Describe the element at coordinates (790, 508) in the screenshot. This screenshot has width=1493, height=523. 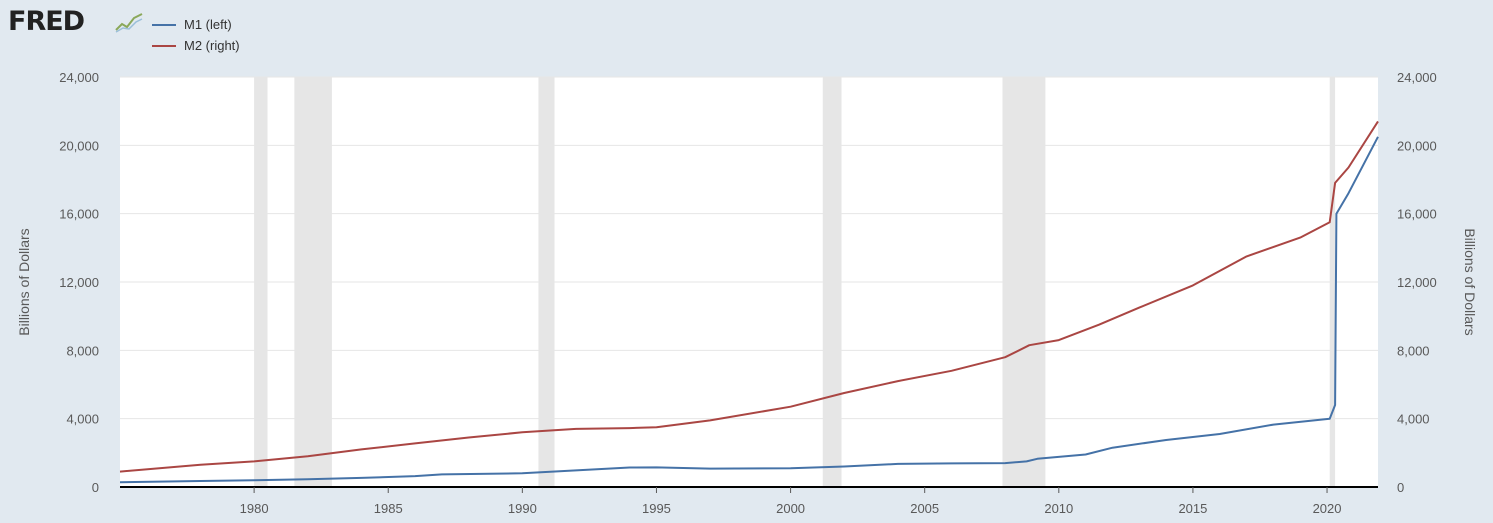
I see `x-tick-label: 2000` at that location.